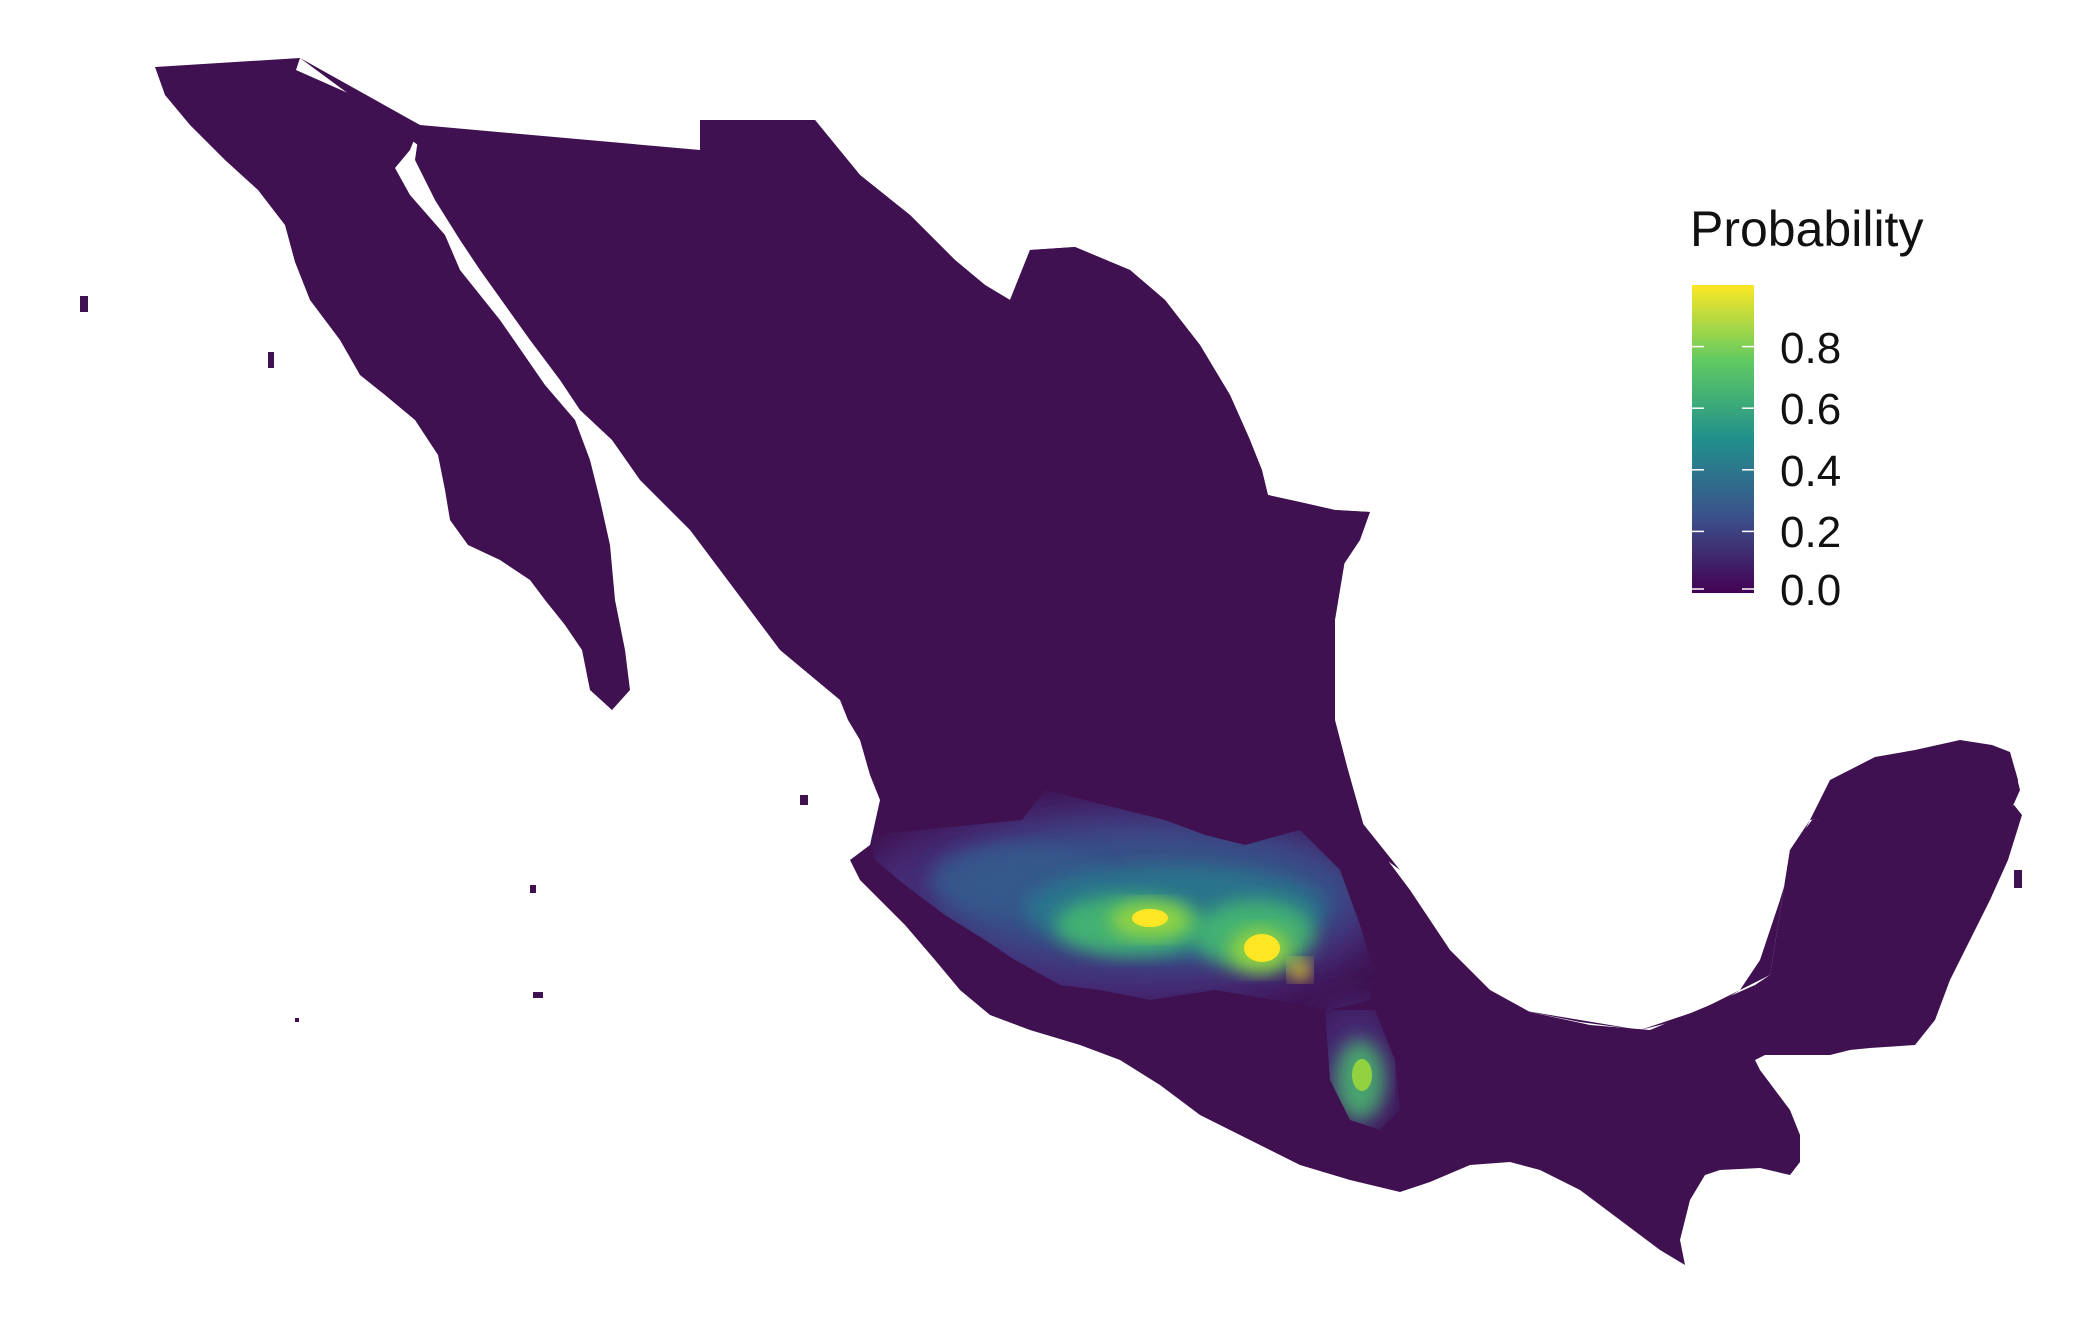 The height and width of the screenshot is (1328, 2098). Describe the element at coordinates (1811, 410) in the screenshot. I see `legend-tick-label: 0.6` at that location.